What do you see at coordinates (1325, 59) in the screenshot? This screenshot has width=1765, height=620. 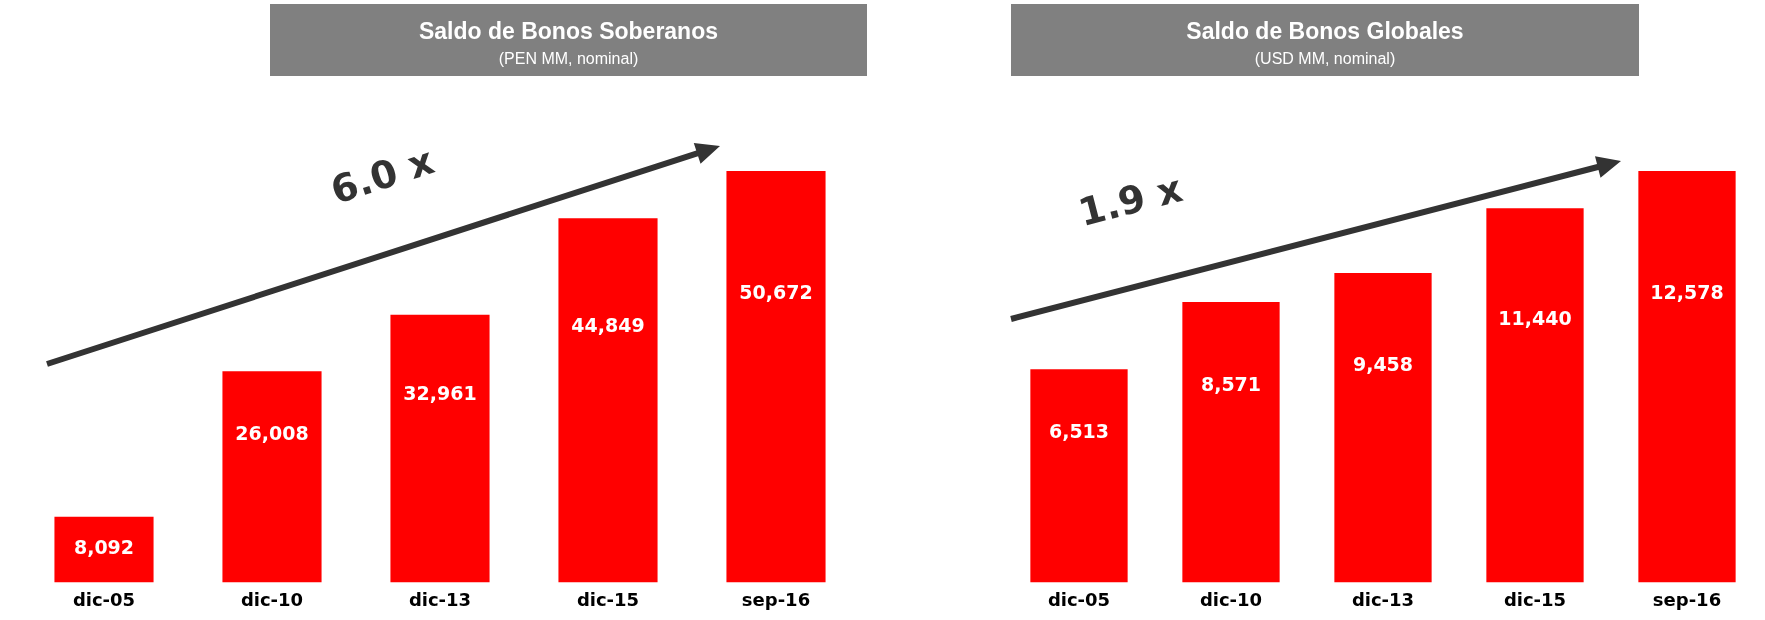 I see `chart-subtitle: (USD MM, nominal)` at bounding box center [1325, 59].